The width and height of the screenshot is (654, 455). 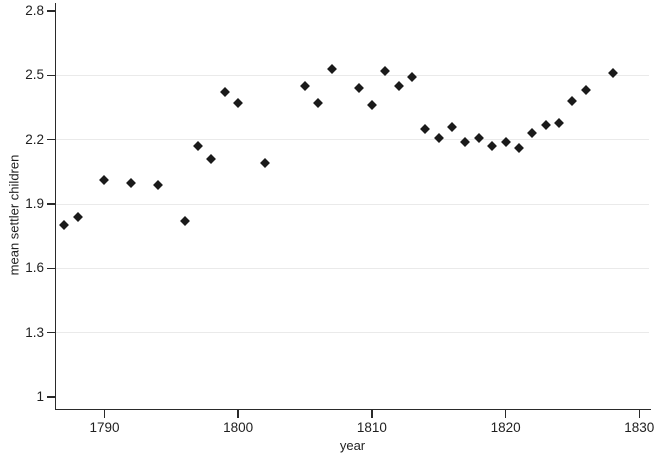 What do you see at coordinates (238, 427) in the screenshot?
I see `x-tick-label: 1800` at bounding box center [238, 427].